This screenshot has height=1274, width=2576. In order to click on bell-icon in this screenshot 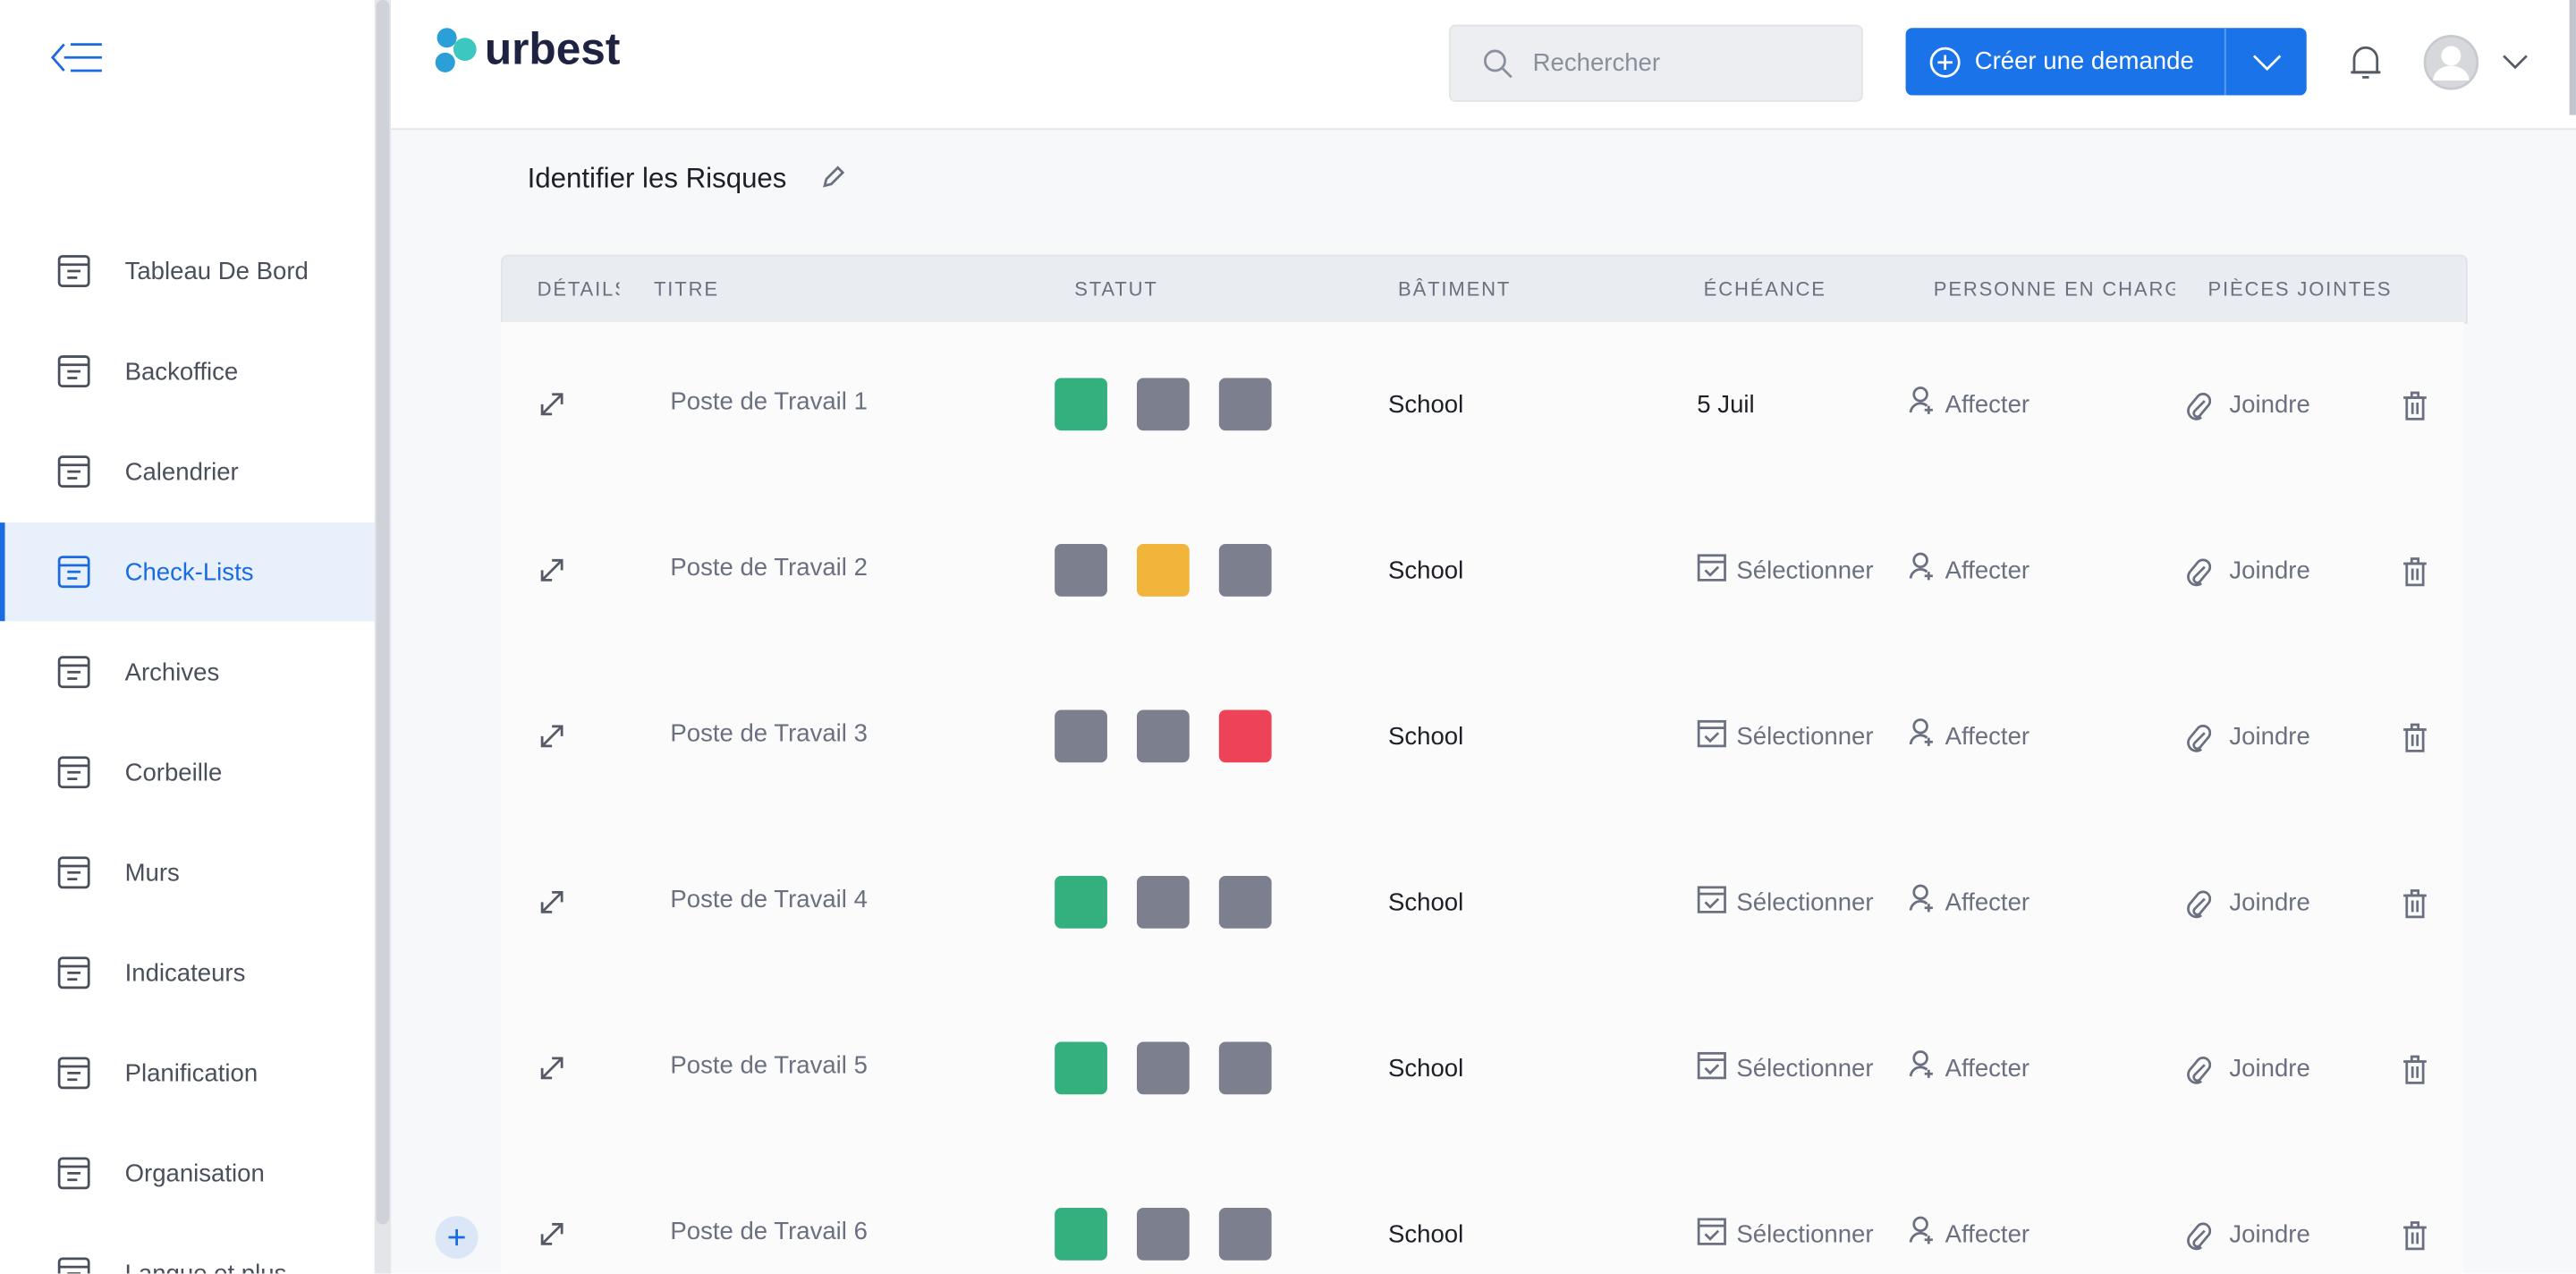, I will do `click(2366, 62)`.